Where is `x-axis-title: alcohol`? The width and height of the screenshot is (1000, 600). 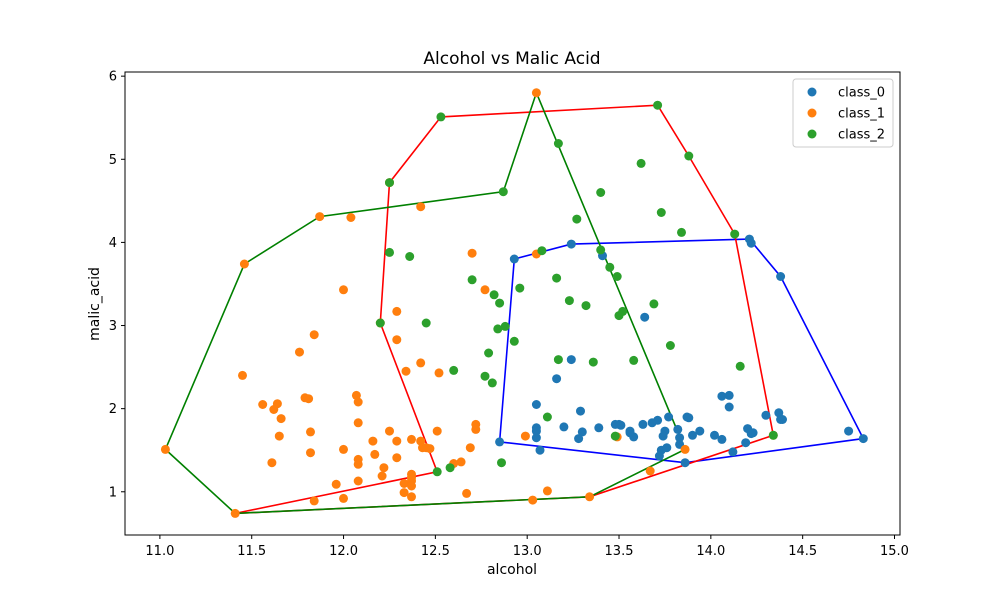 x-axis-title: alcohol is located at coordinates (512, 570).